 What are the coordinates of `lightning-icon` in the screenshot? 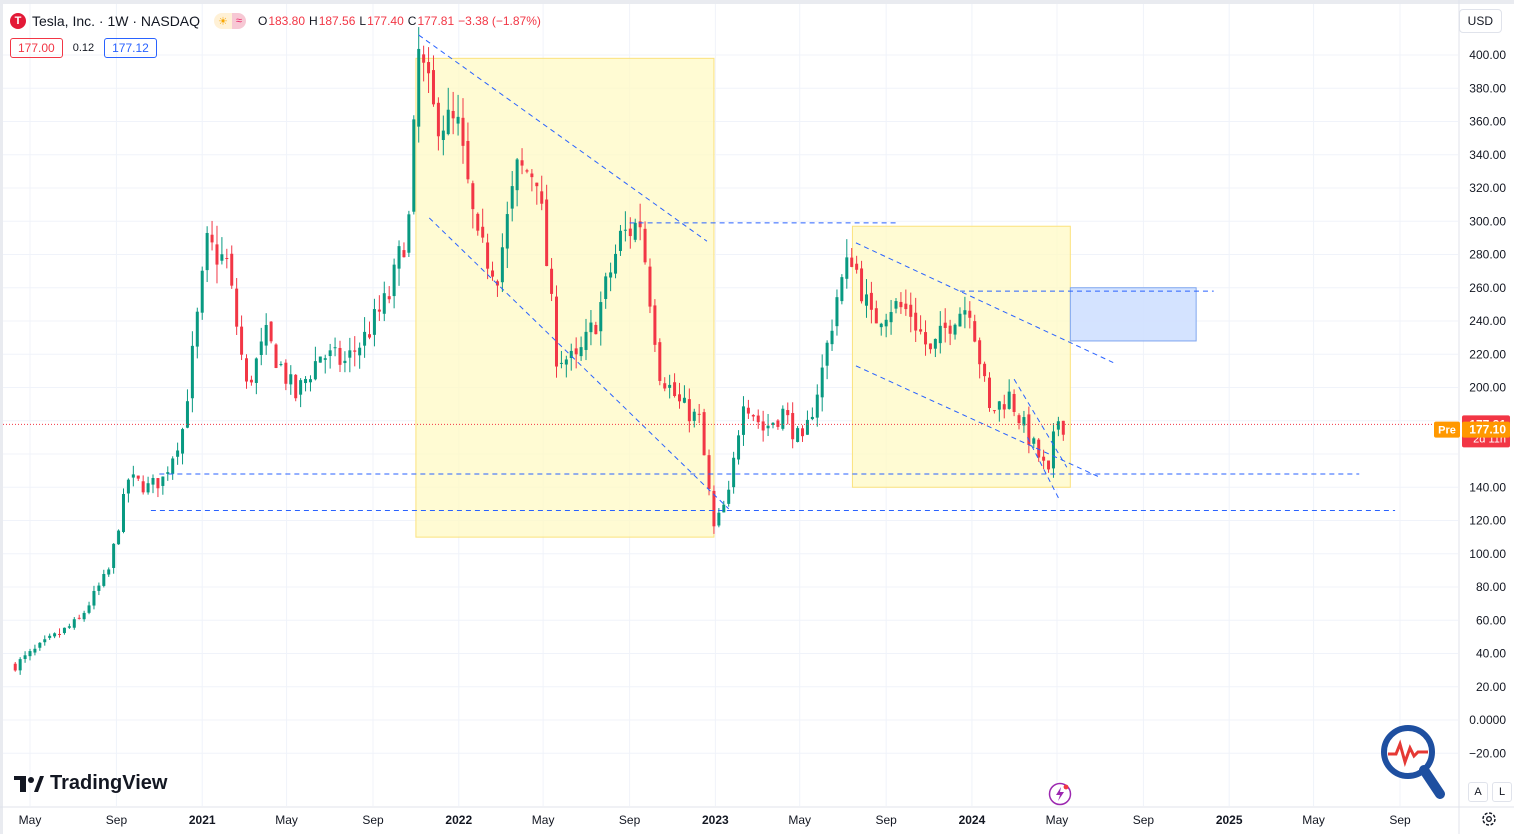 It's located at (1060, 794).